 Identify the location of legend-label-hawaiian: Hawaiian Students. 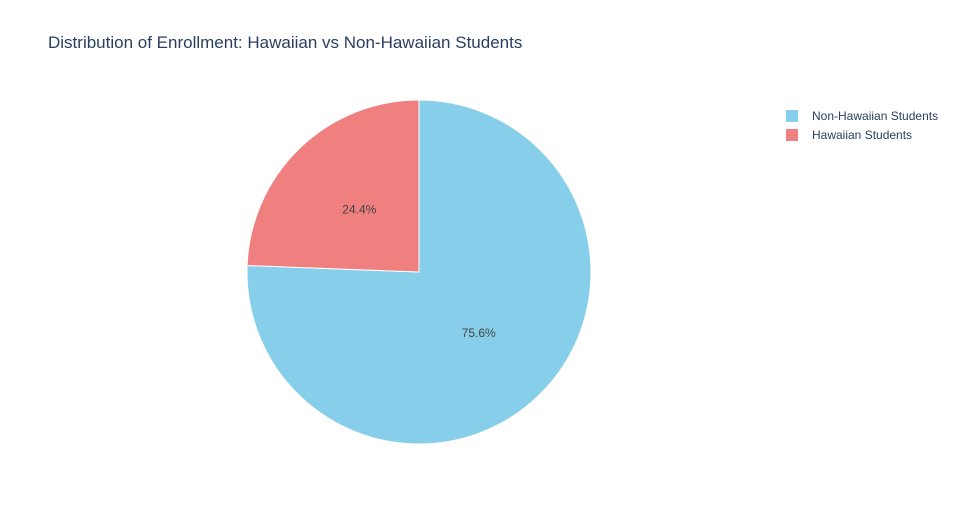
(862, 134).